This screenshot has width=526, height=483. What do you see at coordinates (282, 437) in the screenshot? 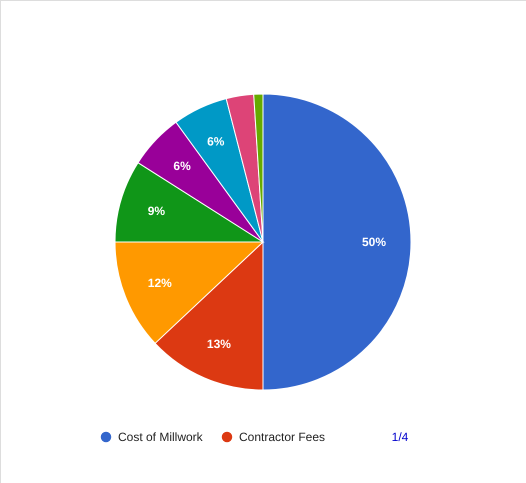
I see `legend-label: Contractor Fees` at bounding box center [282, 437].